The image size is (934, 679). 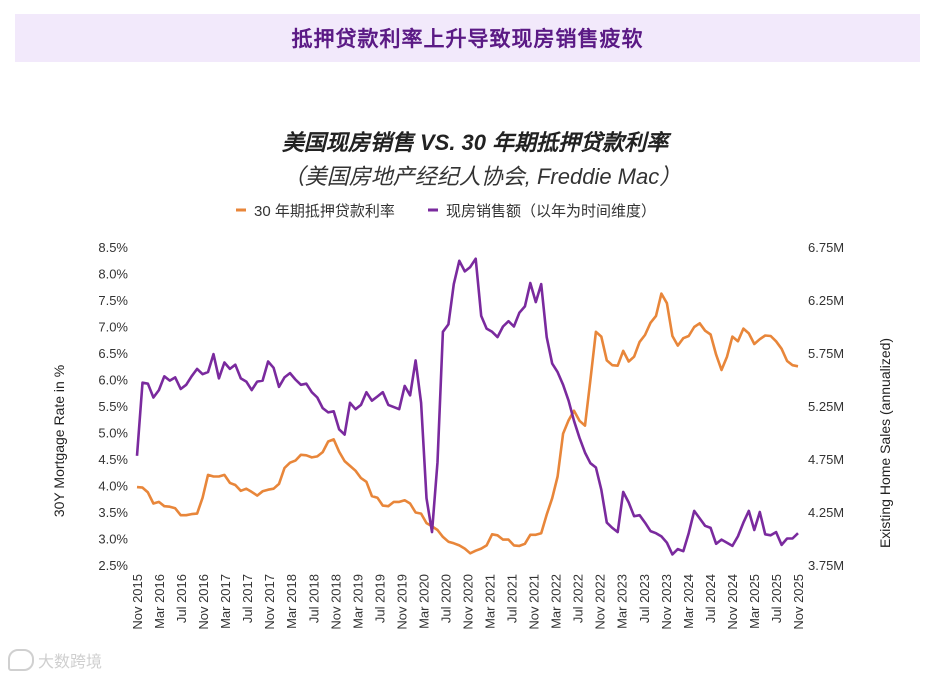 I want to click on y-tick-label: 4.5%, so click(x=113, y=459).